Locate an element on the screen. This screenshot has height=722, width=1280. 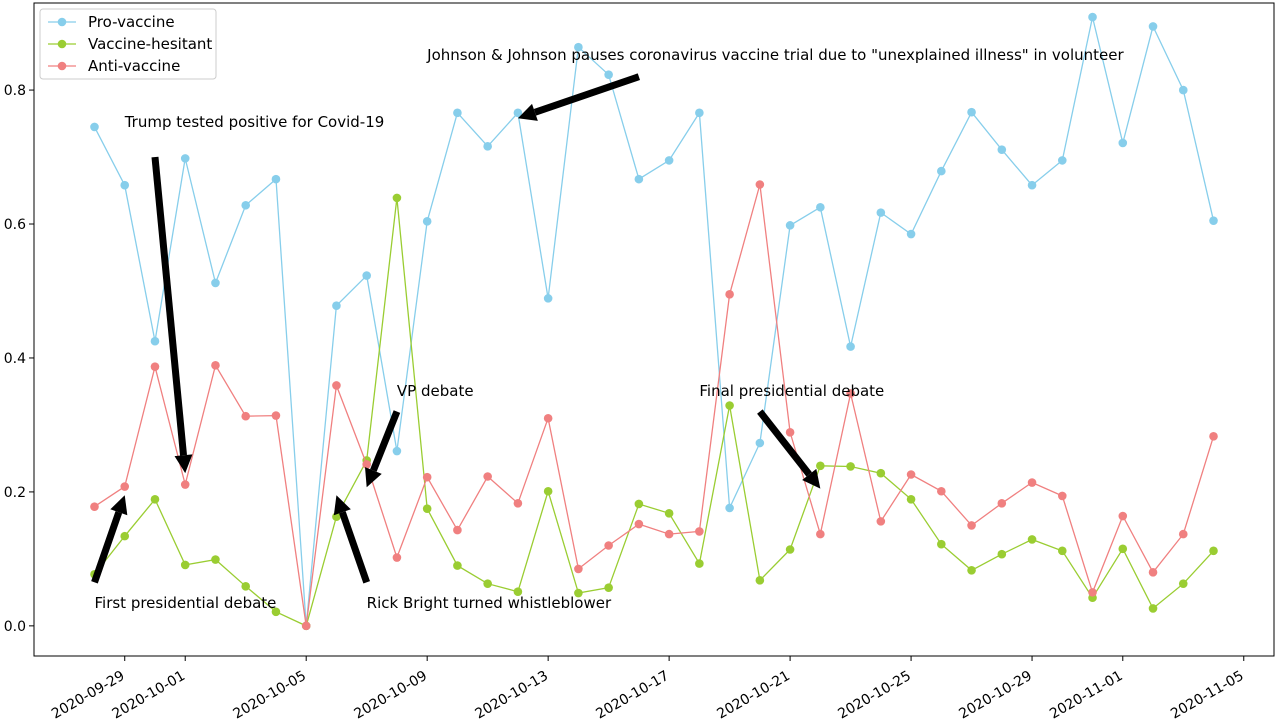
y-tick-label: 0.2 is located at coordinates (15, 493).